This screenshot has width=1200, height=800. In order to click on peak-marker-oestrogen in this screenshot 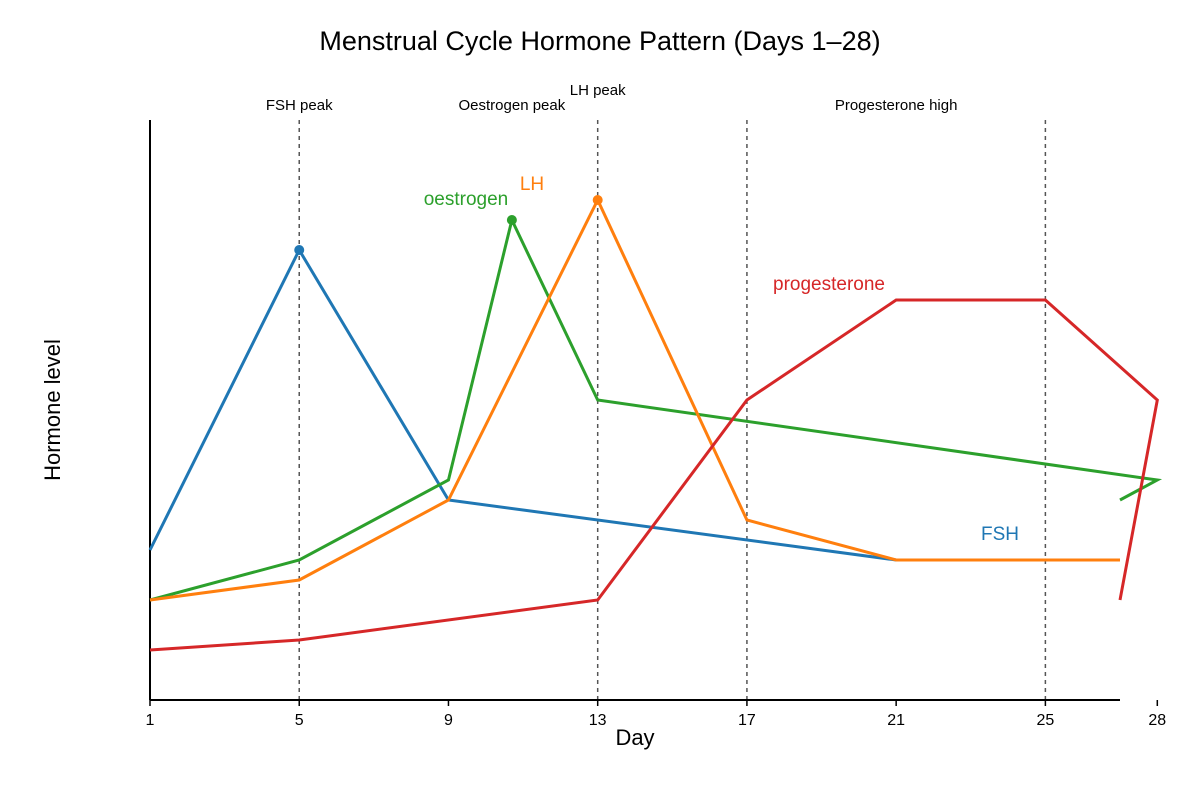, I will do `click(511, 220)`.